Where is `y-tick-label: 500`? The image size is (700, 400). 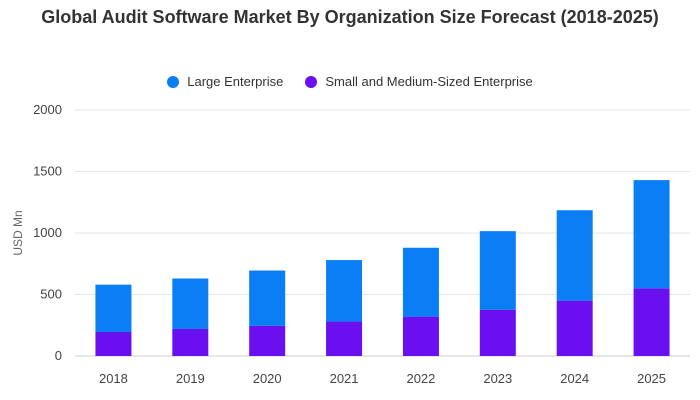
y-tick-label: 500 is located at coordinates (51, 294).